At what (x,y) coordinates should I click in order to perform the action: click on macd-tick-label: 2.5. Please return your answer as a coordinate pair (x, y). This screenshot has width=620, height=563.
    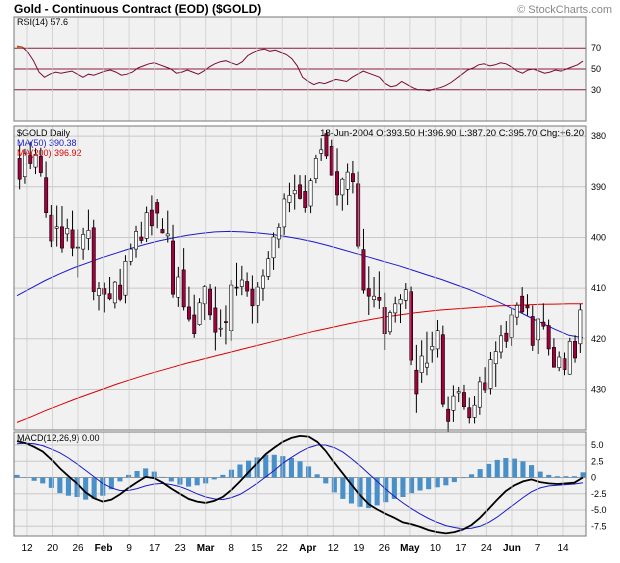
    Looking at the image, I should click on (597, 461).